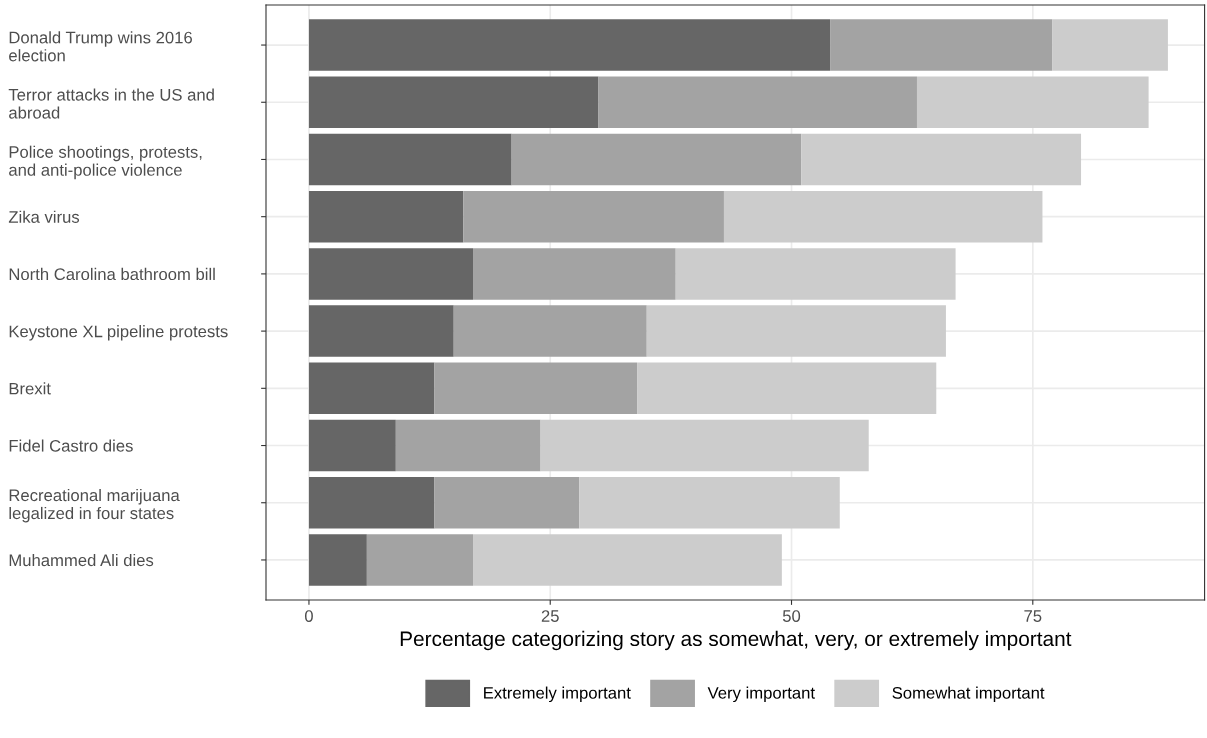  I want to click on x-tick-label: 25, so click(550, 616).